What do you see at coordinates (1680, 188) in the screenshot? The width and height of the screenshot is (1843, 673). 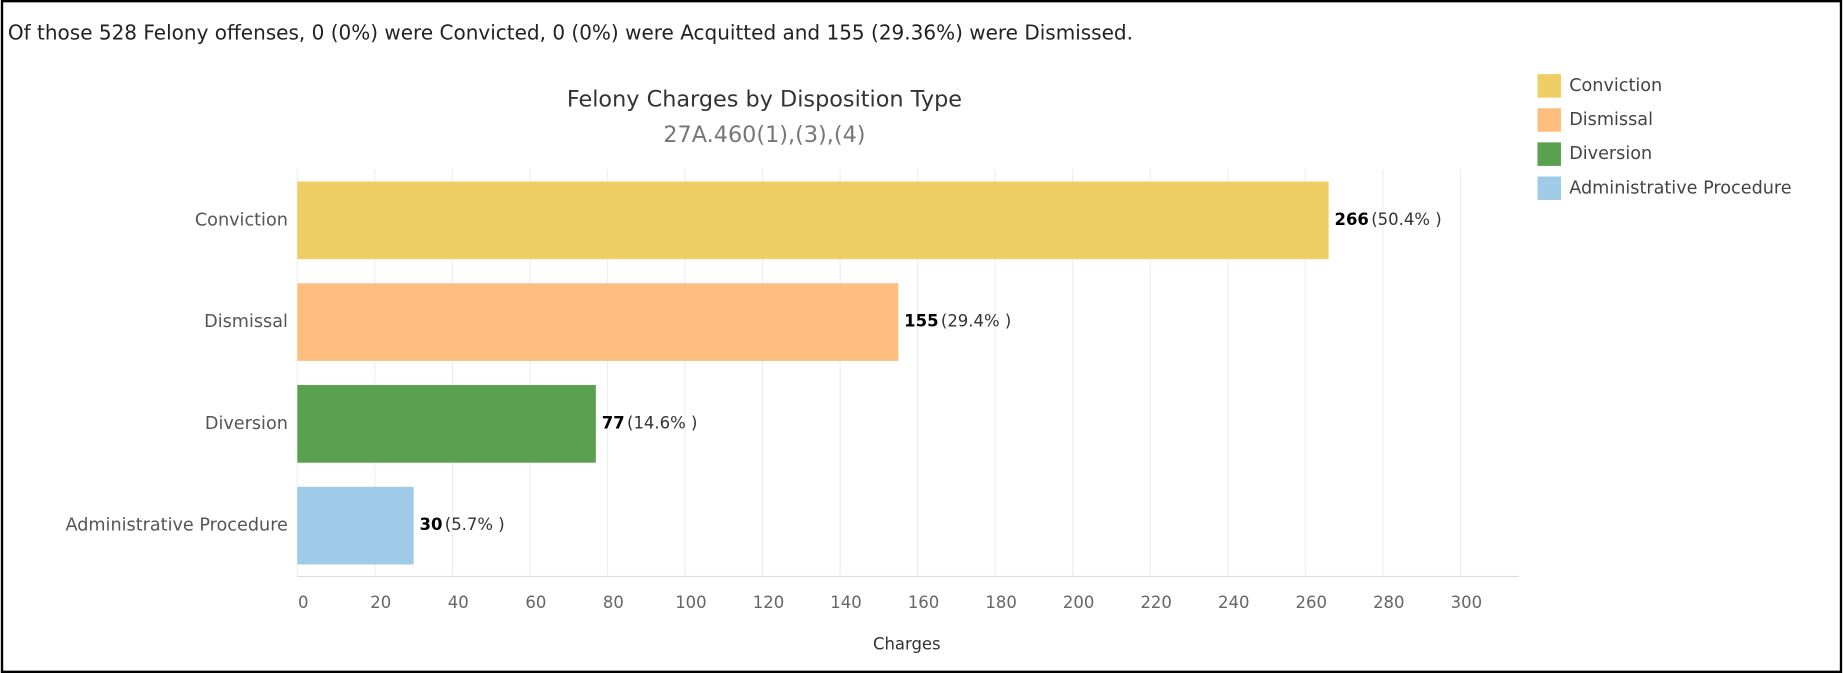 I see `legend-label: Administrative Procedure` at bounding box center [1680, 188].